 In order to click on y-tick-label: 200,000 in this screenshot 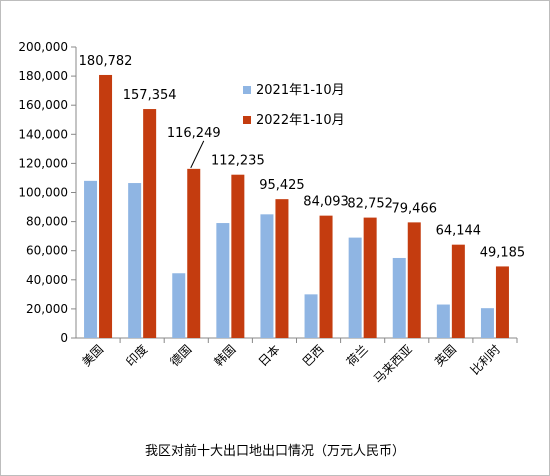, I will do `click(43, 47)`.